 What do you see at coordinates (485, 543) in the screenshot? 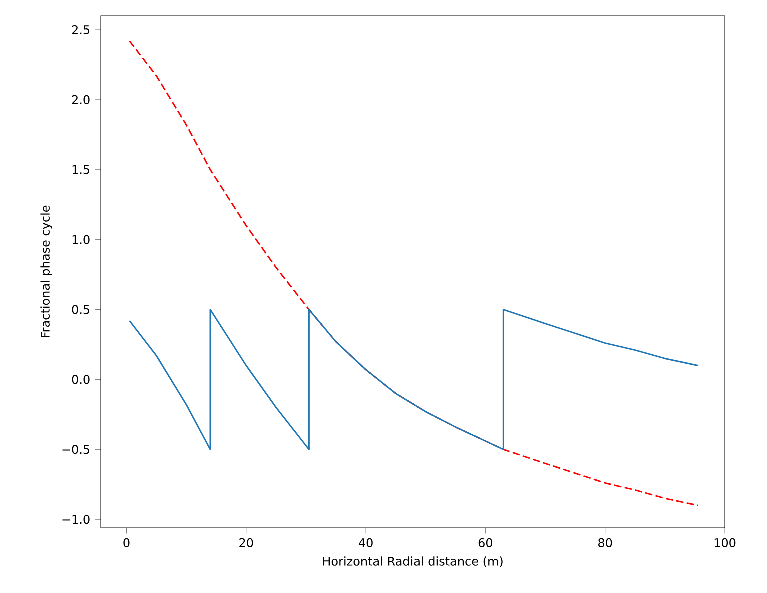
I see `x-tick-label: 60` at bounding box center [485, 543].